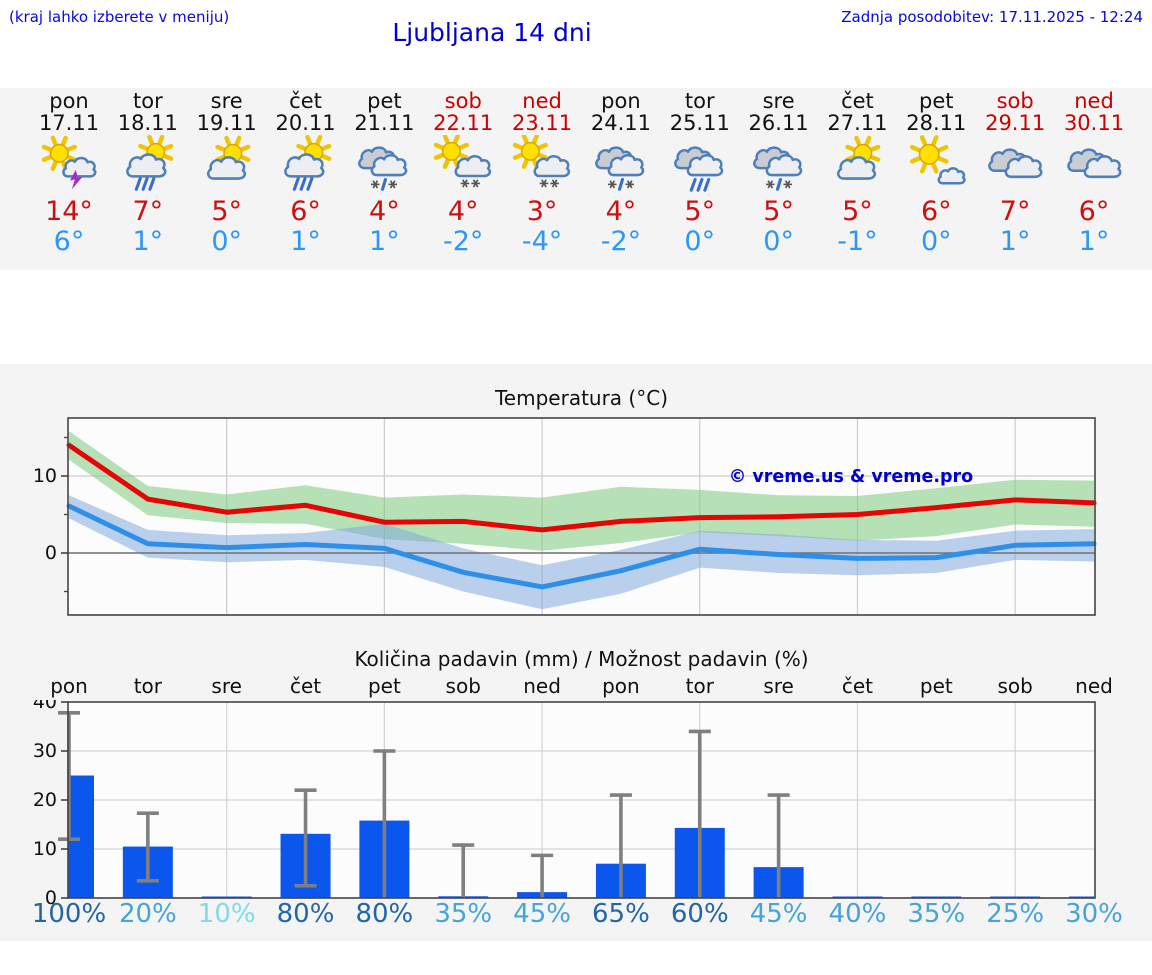 The height and width of the screenshot is (975, 1152). Describe the element at coordinates (1015, 914) in the screenshot. I see `precip-probability-label: 25%` at that location.